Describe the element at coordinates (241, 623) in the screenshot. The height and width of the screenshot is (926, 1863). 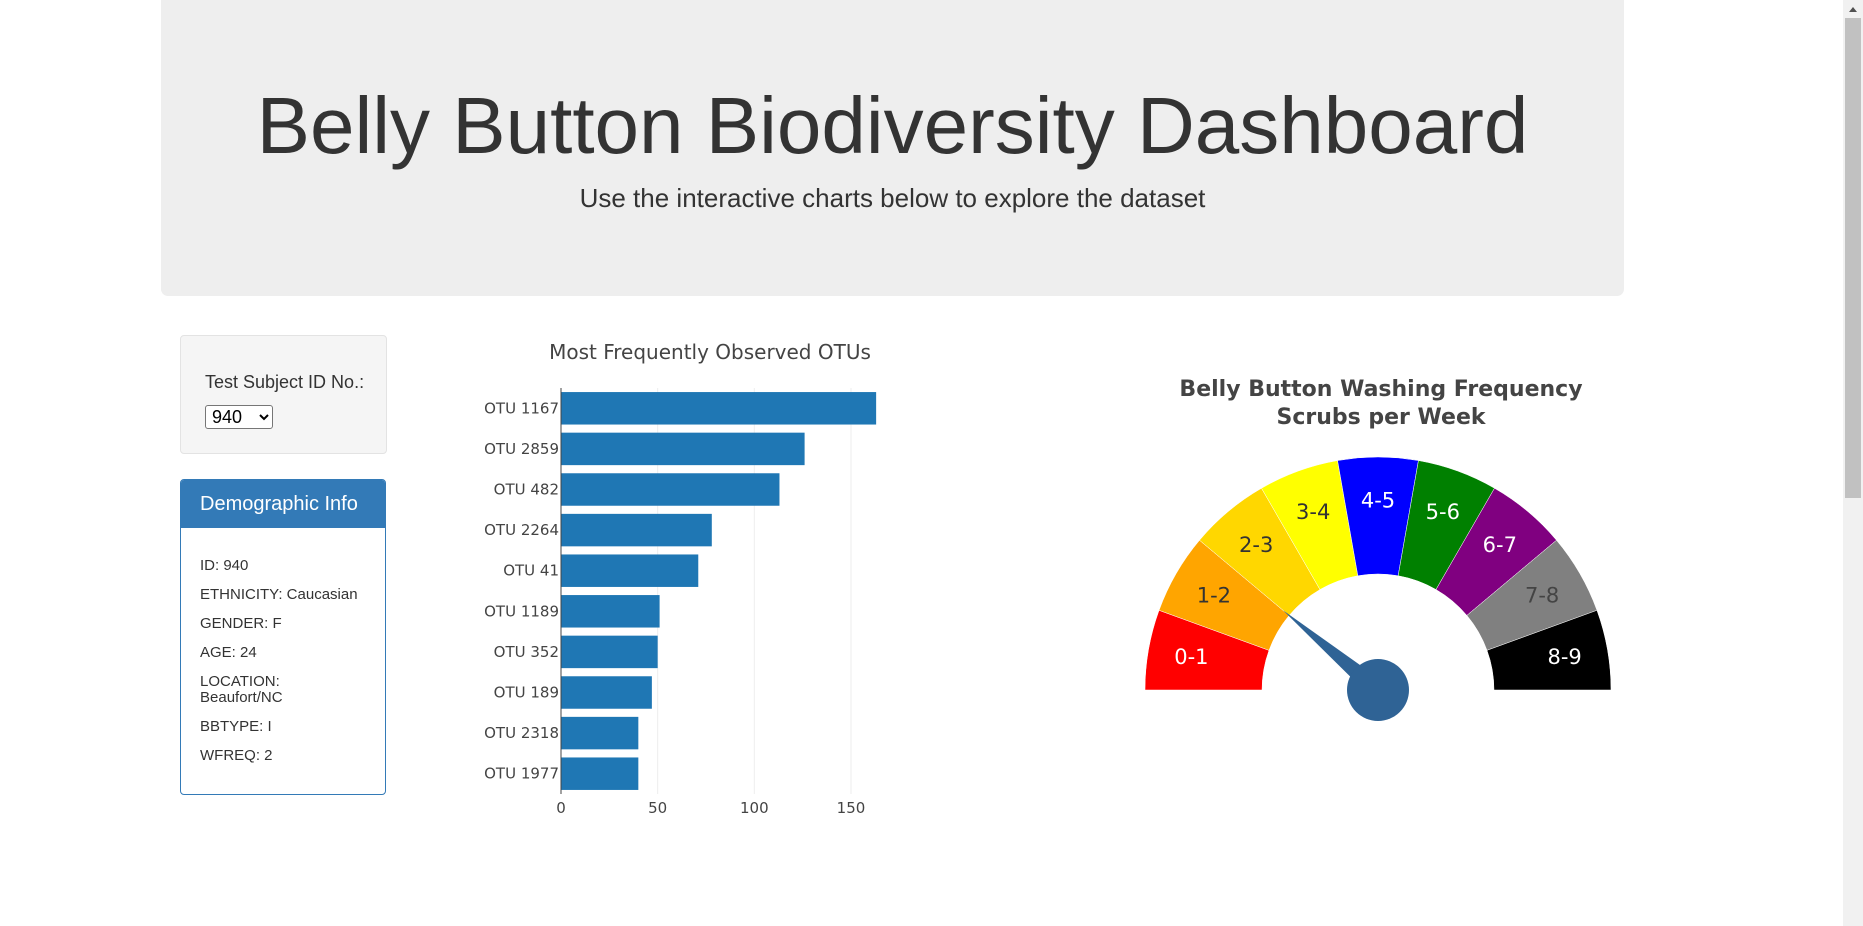
I see `demographic-row-gender: GENDER: F` at that location.